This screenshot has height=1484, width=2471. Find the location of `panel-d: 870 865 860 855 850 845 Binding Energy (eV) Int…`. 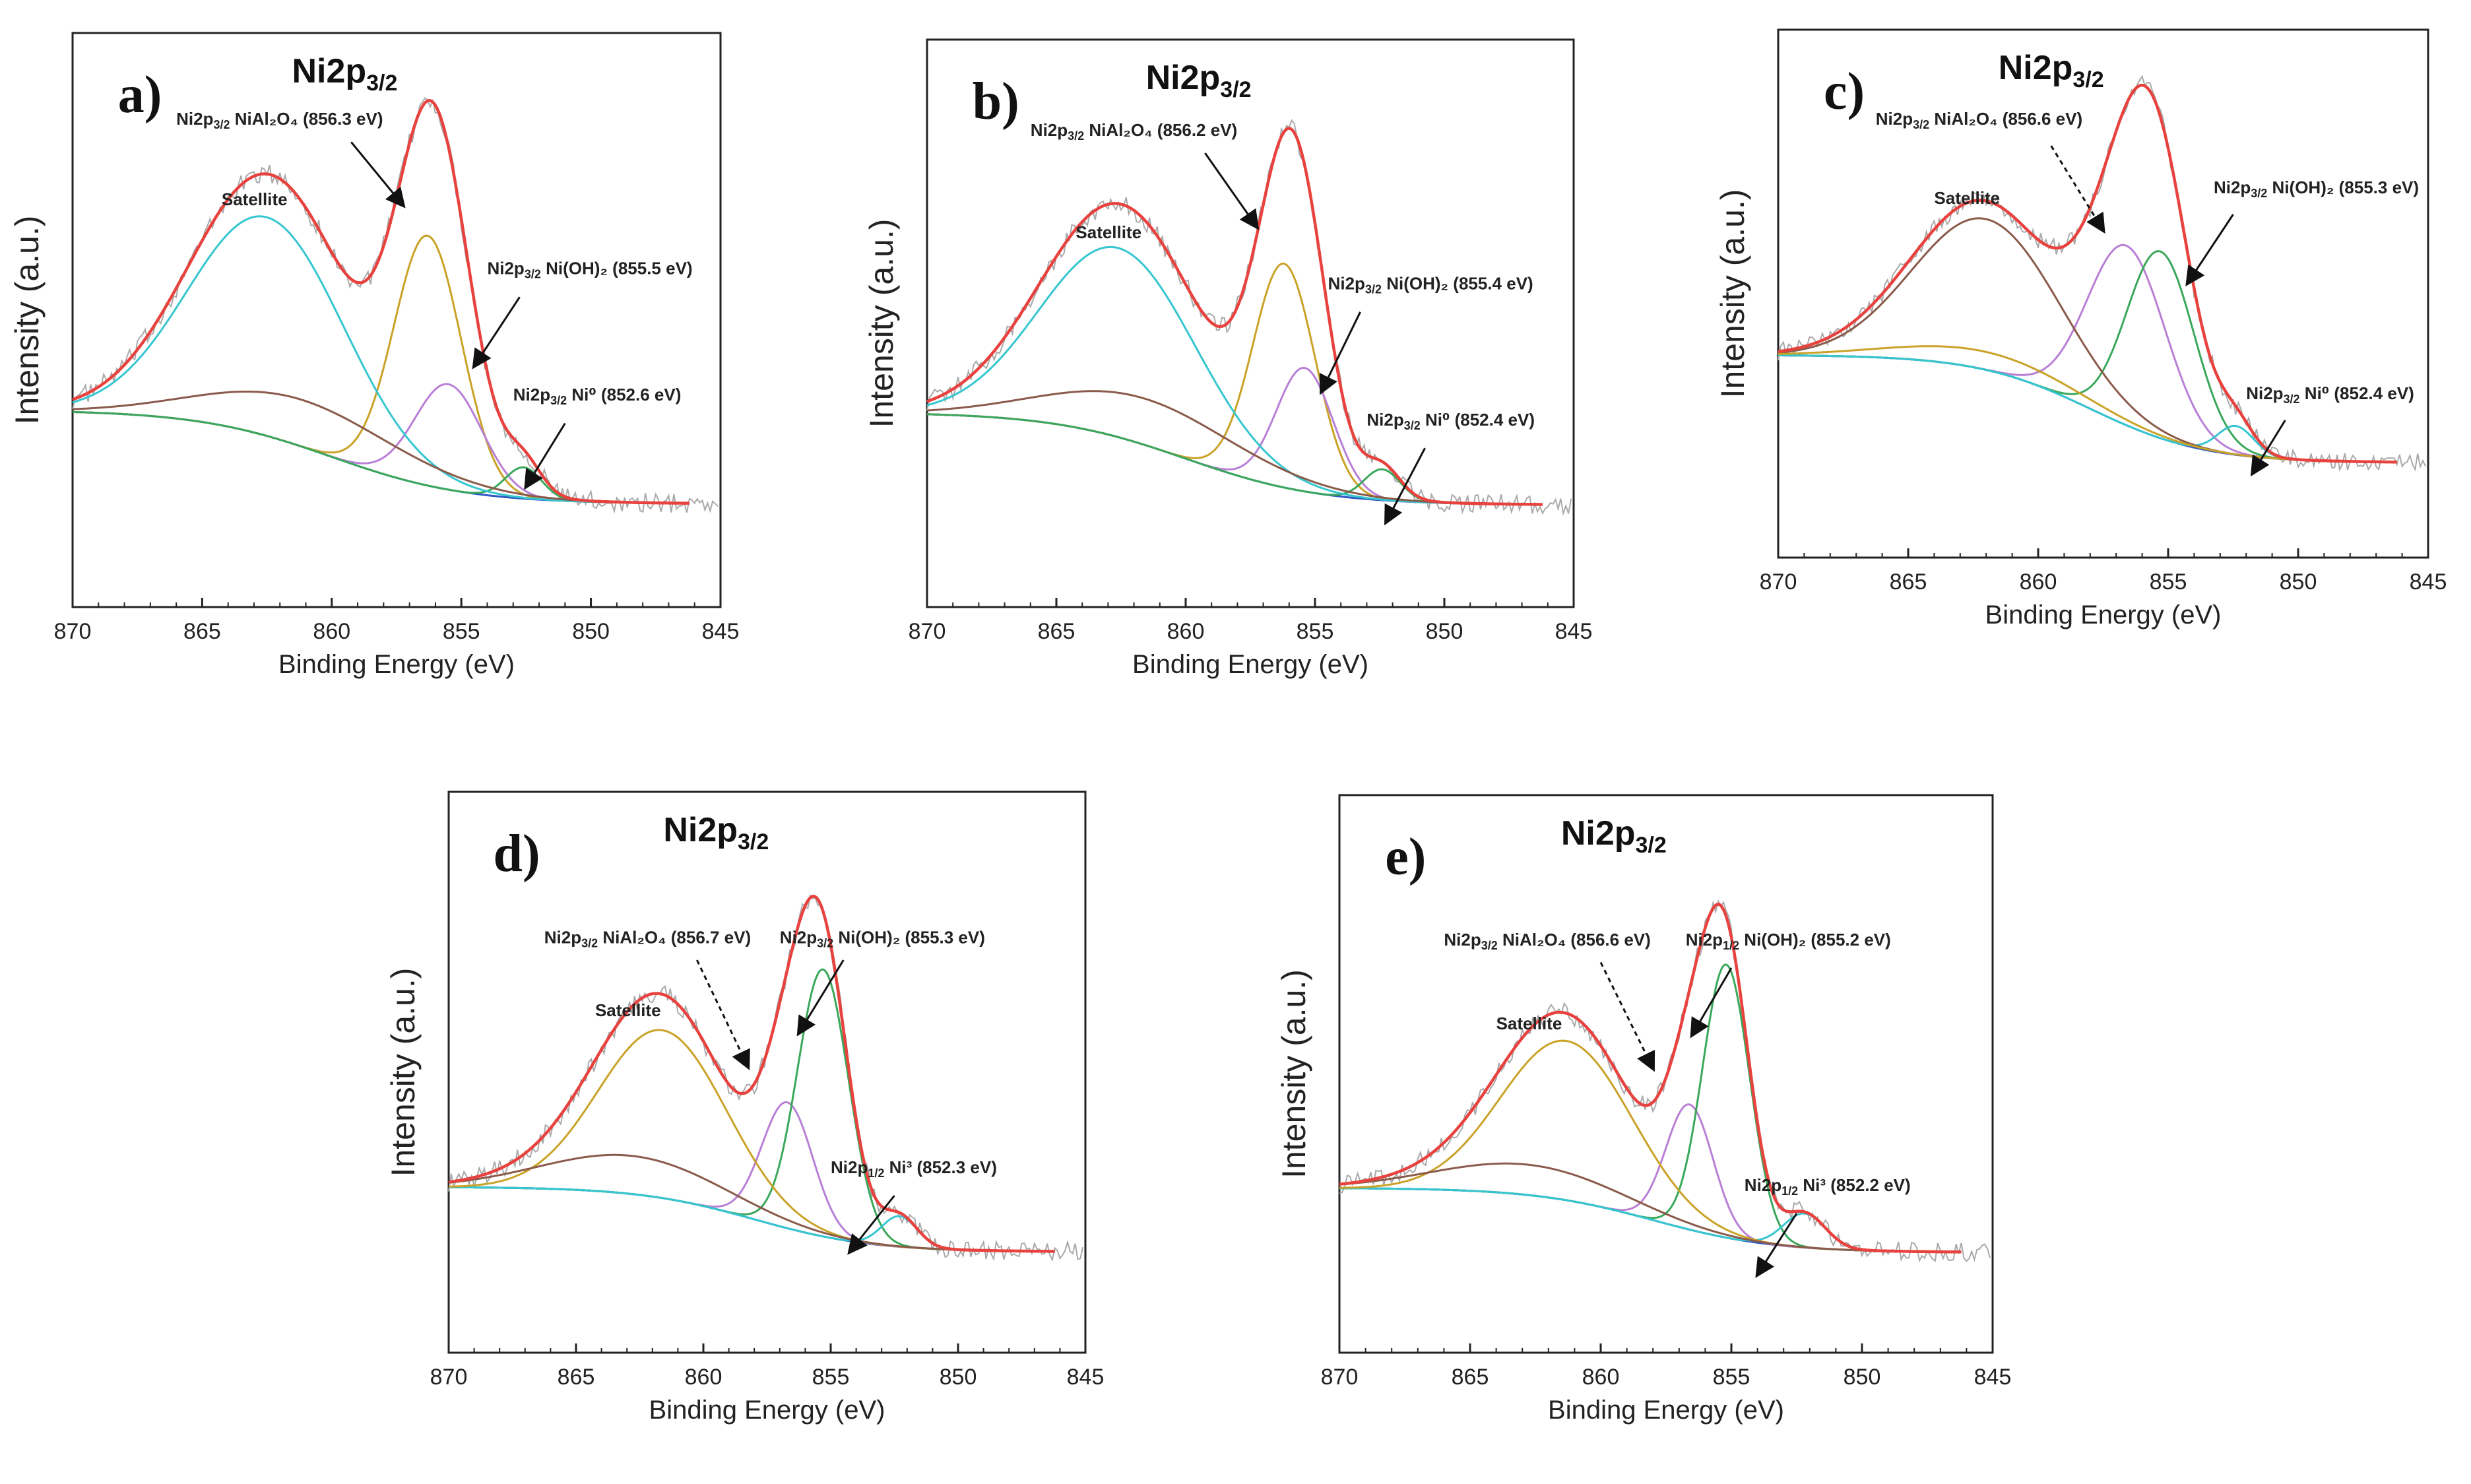

panel-d: 870 865 860 855 850 845 Binding Energy (eV) Int… is located at coordinates (745, 1107).